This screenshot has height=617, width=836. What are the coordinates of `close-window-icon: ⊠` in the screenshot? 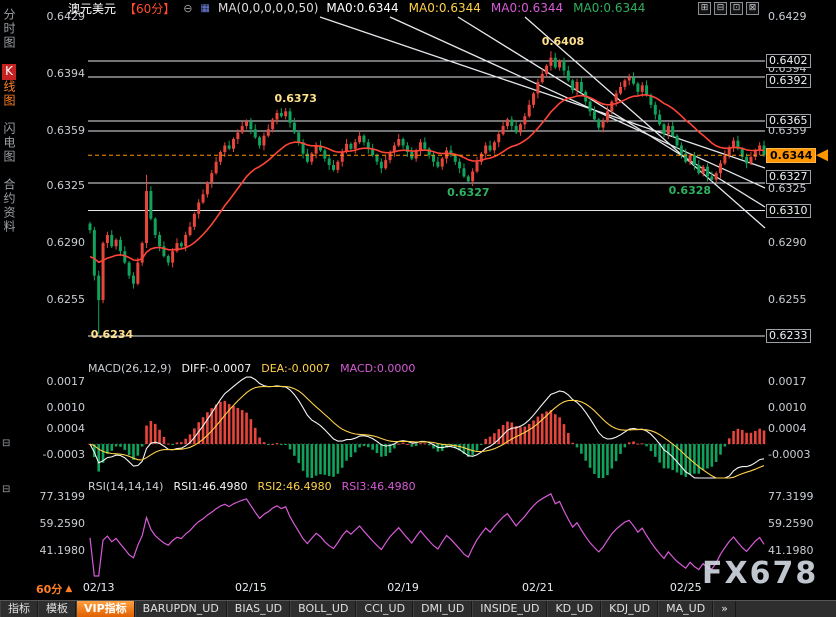 It's located at (752, 8).